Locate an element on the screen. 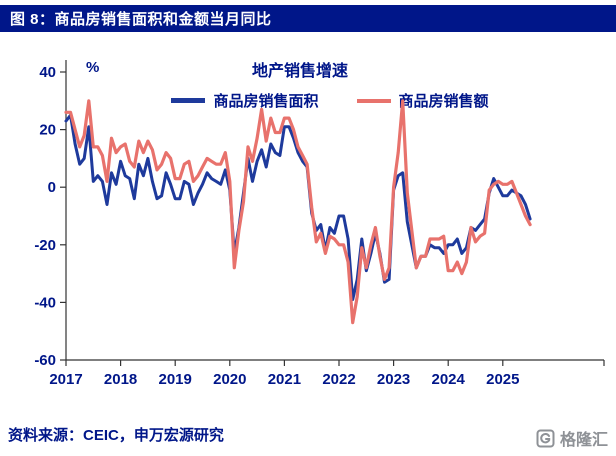 This screenshot has width=616, height=456. y-tick-label: 0 is located at coordinates (52, 187).